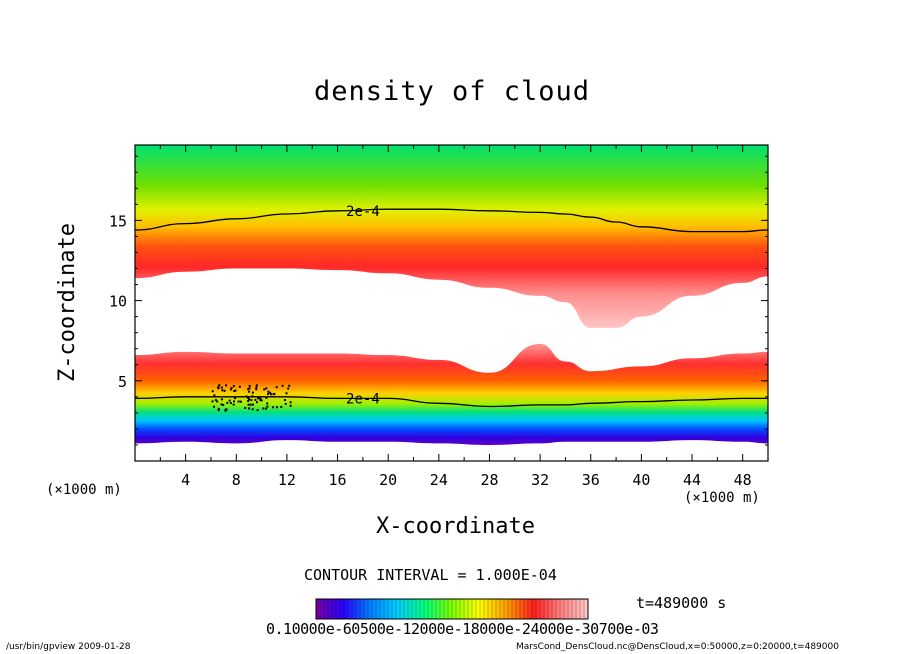 This screenshot has width=904, height=654. Describe the element at coordinates (118, 302) in the screenshot. I see `y-tick-label: 10` at that location.